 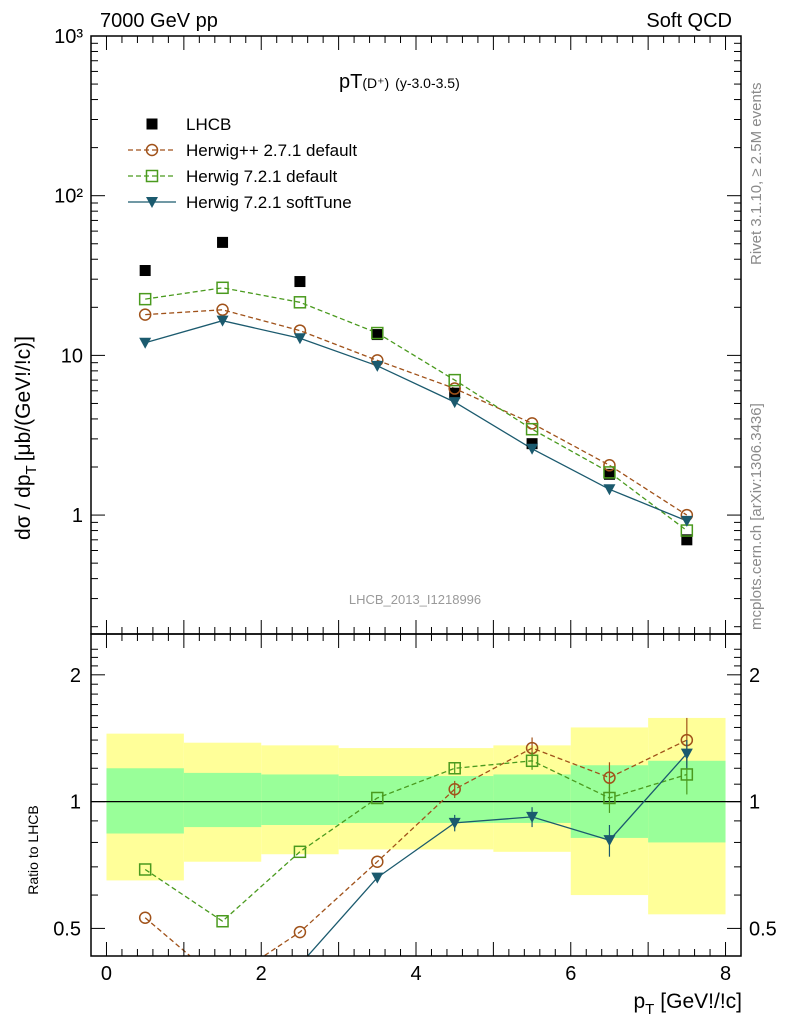 What do you see at coordinates (261, 176) in the screenshot?
I see `legend-label: Herwig 7.2.1 default` at bounding box center [261, 176].